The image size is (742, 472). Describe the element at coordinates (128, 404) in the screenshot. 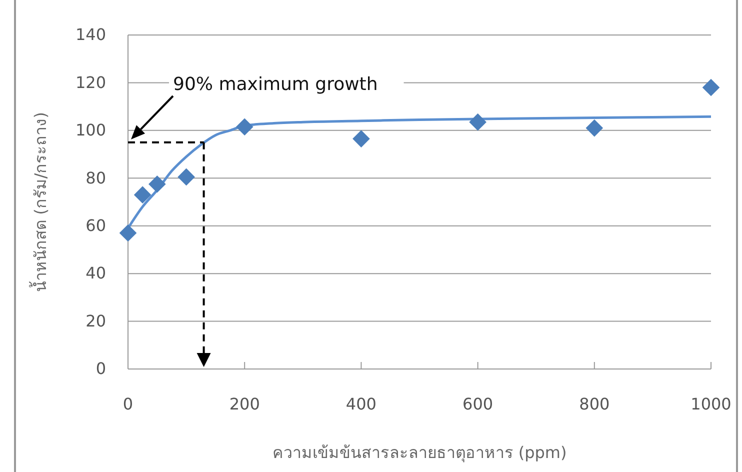

I see `x-tick-label: 0` at that location.